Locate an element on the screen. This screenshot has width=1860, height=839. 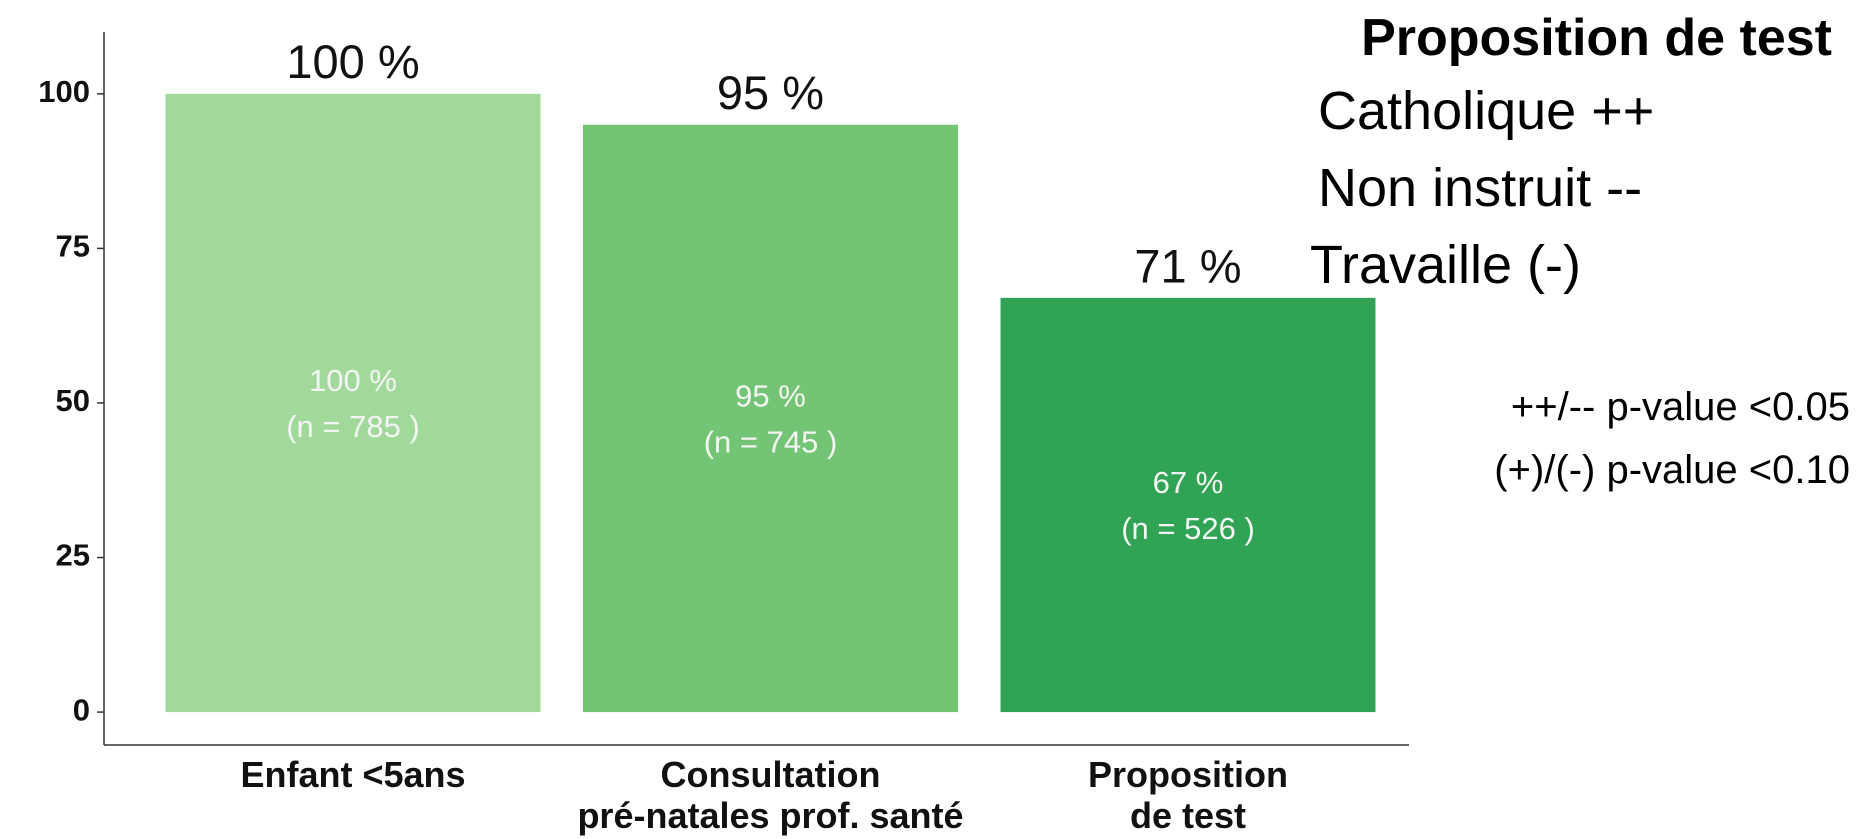
x-tick-label: Proposition de test is located at coordinates (1188, 795).